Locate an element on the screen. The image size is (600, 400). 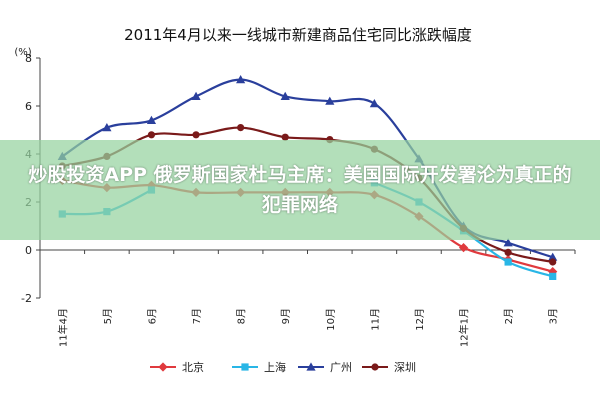
y-tick-label: -2 is located at coordinates (26, 298).